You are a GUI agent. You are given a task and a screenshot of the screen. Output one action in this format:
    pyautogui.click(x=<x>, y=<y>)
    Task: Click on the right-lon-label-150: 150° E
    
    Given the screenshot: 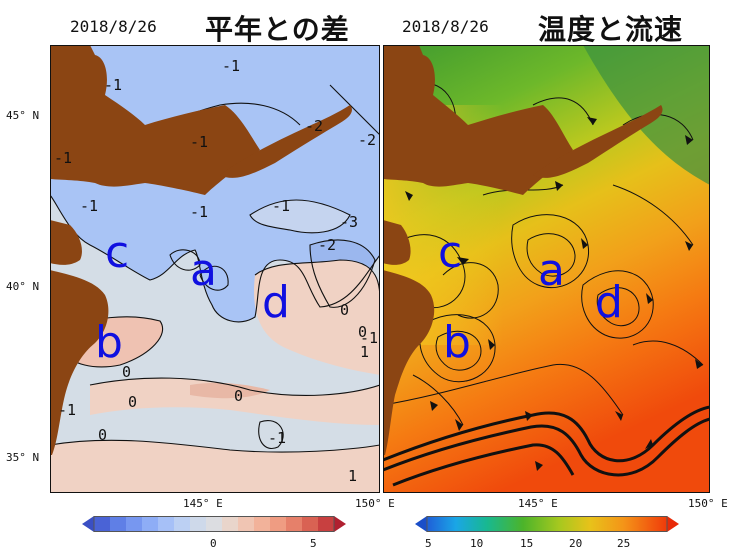 What is the action you would take?
    pyautogui.click(x=708, y=503)
    